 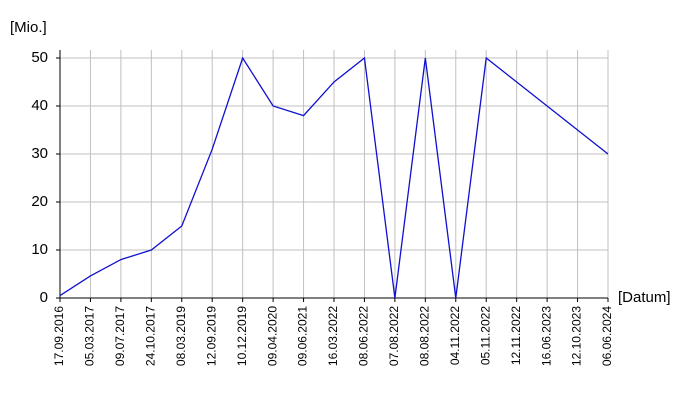 I want to click on x-tick-label: 07.08.2022, so click(x=394, y=336).